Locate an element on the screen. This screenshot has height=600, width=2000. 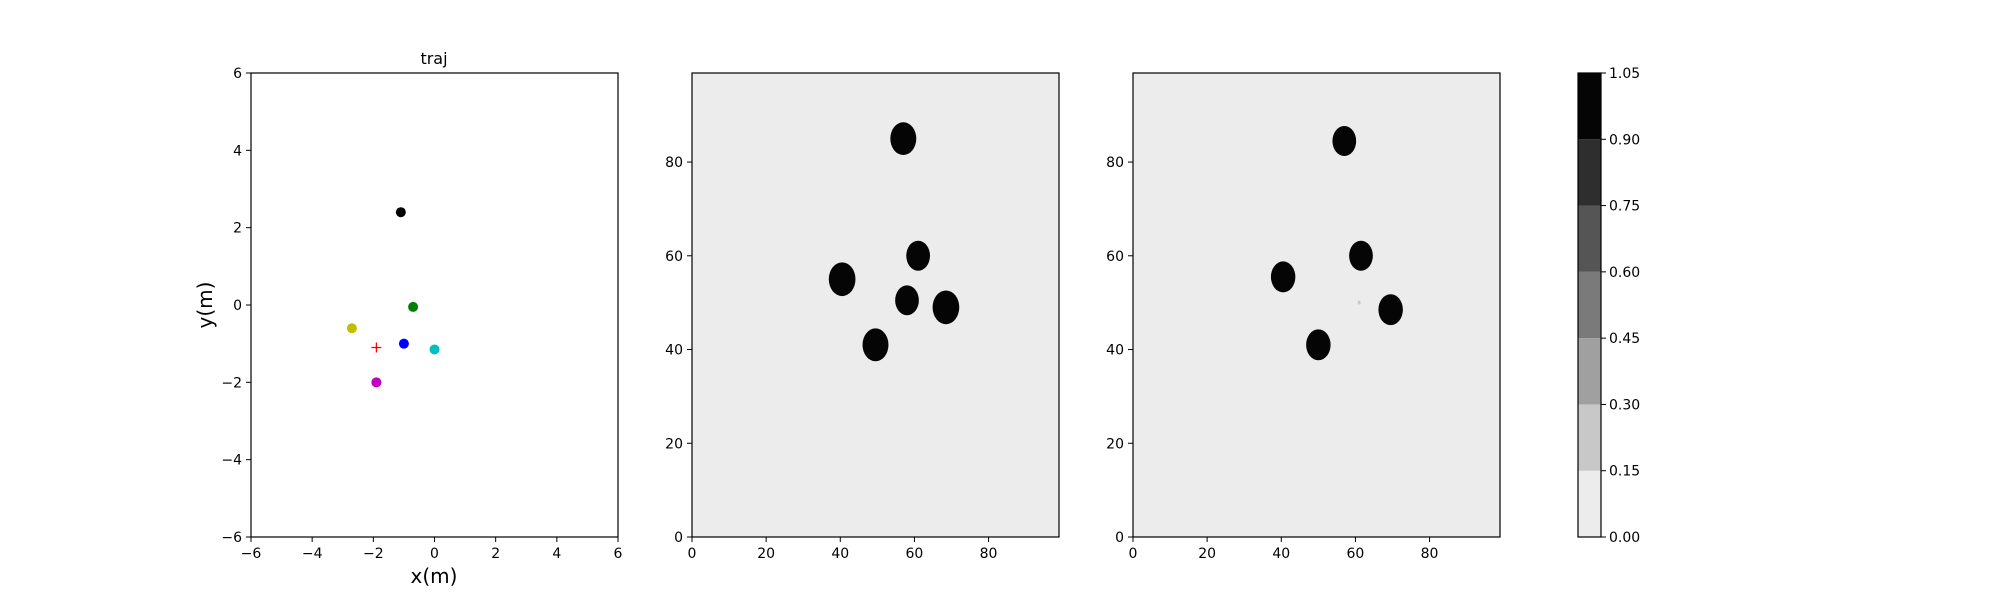
y-tick-label: −4 is located at coordinates (231, 461).